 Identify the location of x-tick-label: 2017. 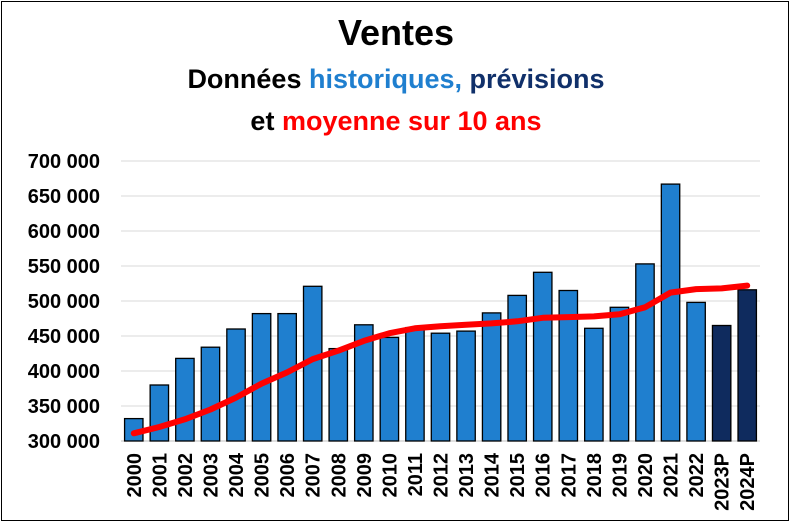
(569, 475).